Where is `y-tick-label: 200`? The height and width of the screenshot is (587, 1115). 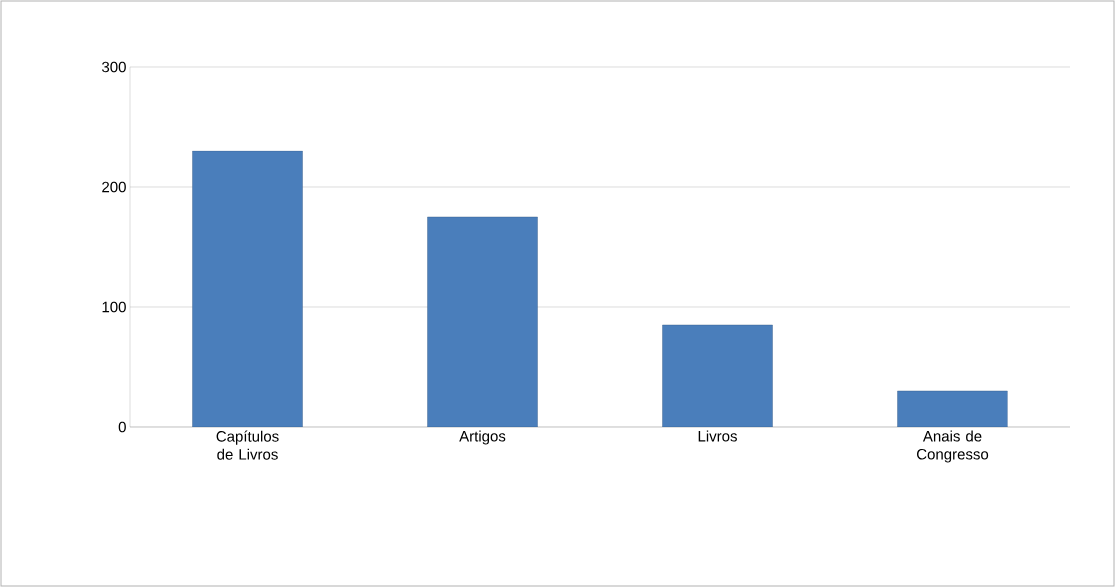
y-tick-label: 200 is located at coordinates (114, 187).